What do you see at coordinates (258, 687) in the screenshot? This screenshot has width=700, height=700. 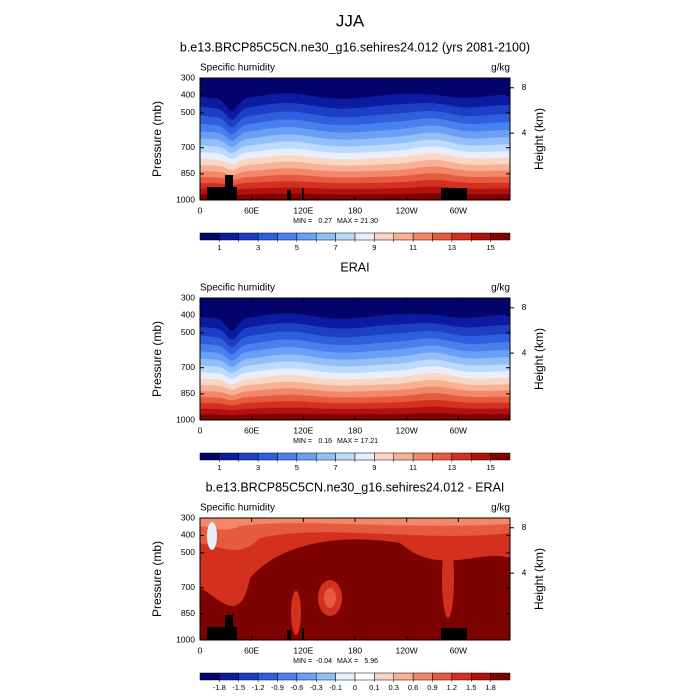 I see `colorbar-label: -1.2` at bounding box center [258, 687].